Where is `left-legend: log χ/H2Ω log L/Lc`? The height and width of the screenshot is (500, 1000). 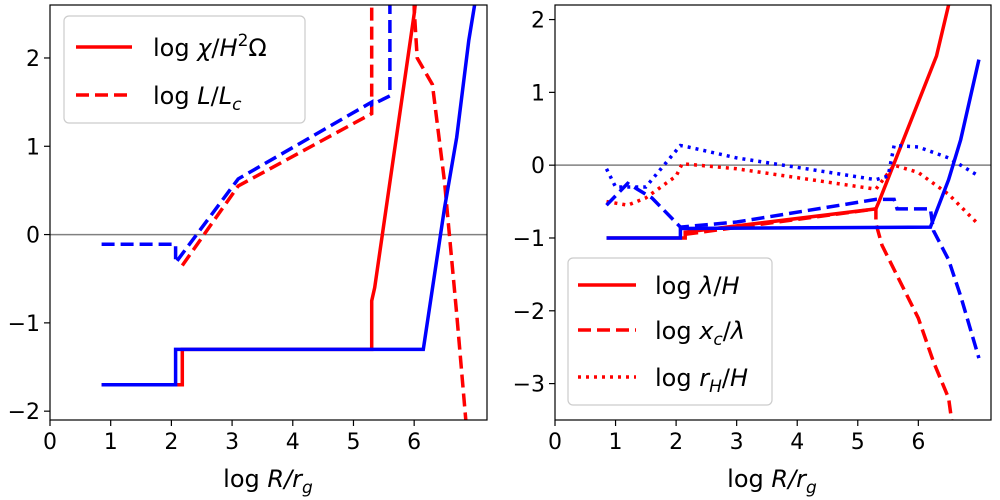 left-legend: log χ/H2Ω log L/Lc is located at coordinates (184, 69).